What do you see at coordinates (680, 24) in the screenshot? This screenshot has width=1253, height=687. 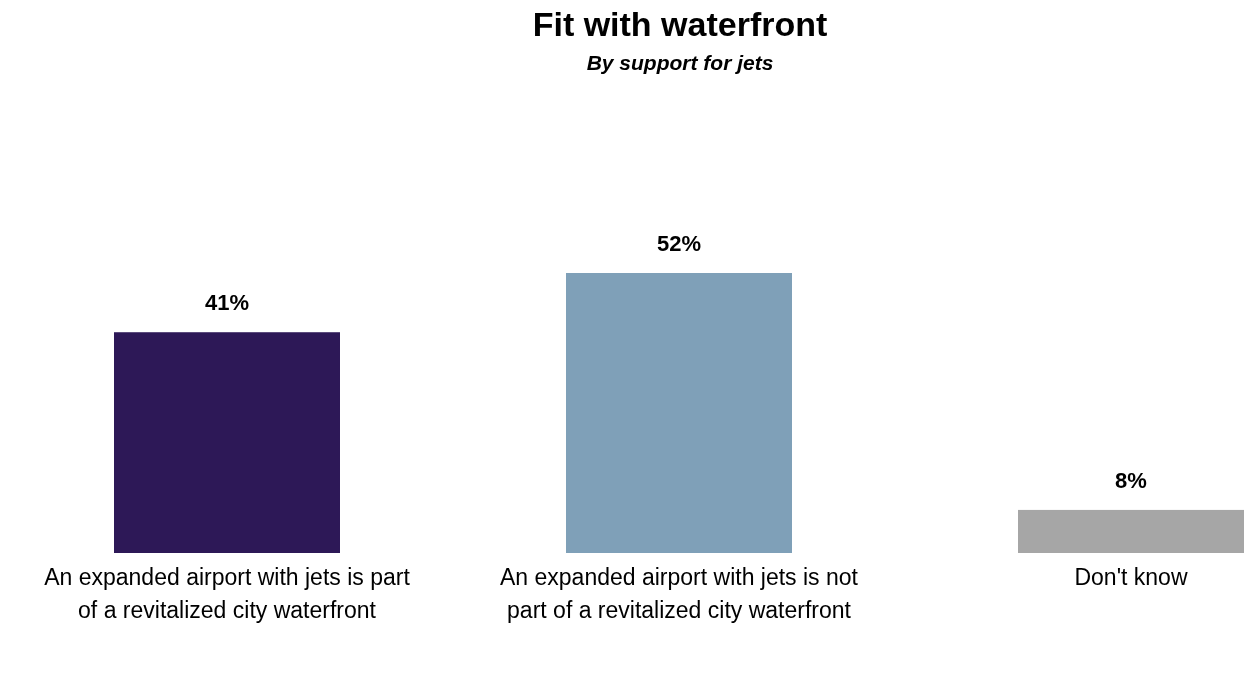 I see `chart-title: Fit with waterfront` at bounding box center [680, 24].